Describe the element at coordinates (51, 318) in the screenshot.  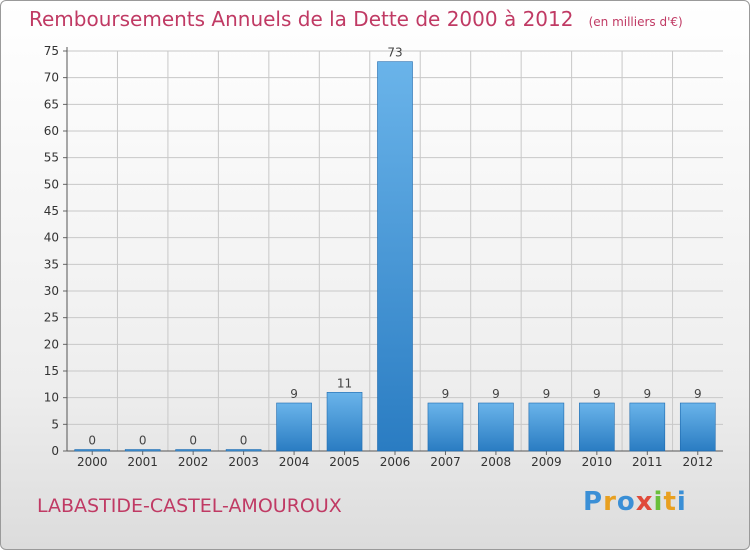
I see `y-tick-label: 25` at that location.